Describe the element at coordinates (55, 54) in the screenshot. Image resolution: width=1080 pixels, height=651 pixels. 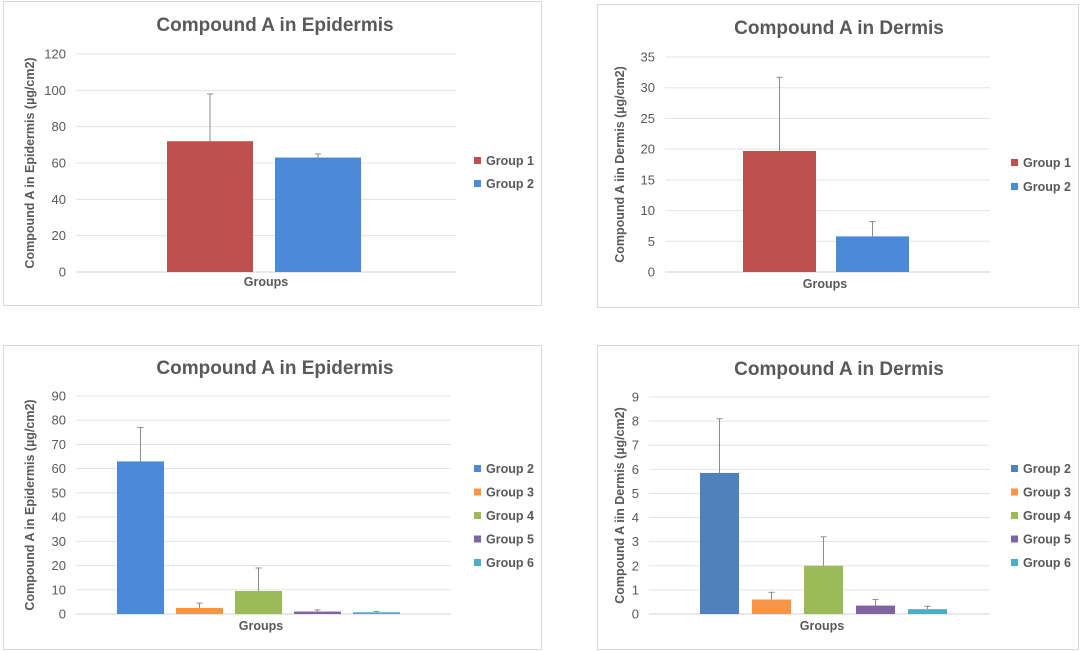
I see `y-tick-label: 120` at that location.